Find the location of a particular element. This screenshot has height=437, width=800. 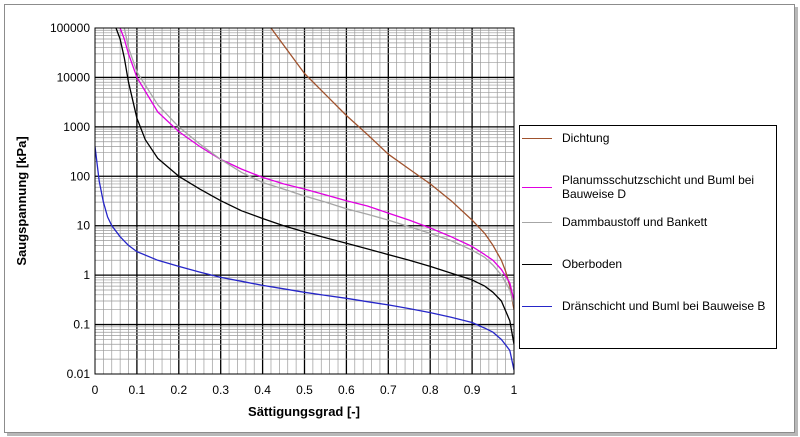

legend-item: Dränschicht und Buml bei Bauweise B is located at coordinates (644, 306).